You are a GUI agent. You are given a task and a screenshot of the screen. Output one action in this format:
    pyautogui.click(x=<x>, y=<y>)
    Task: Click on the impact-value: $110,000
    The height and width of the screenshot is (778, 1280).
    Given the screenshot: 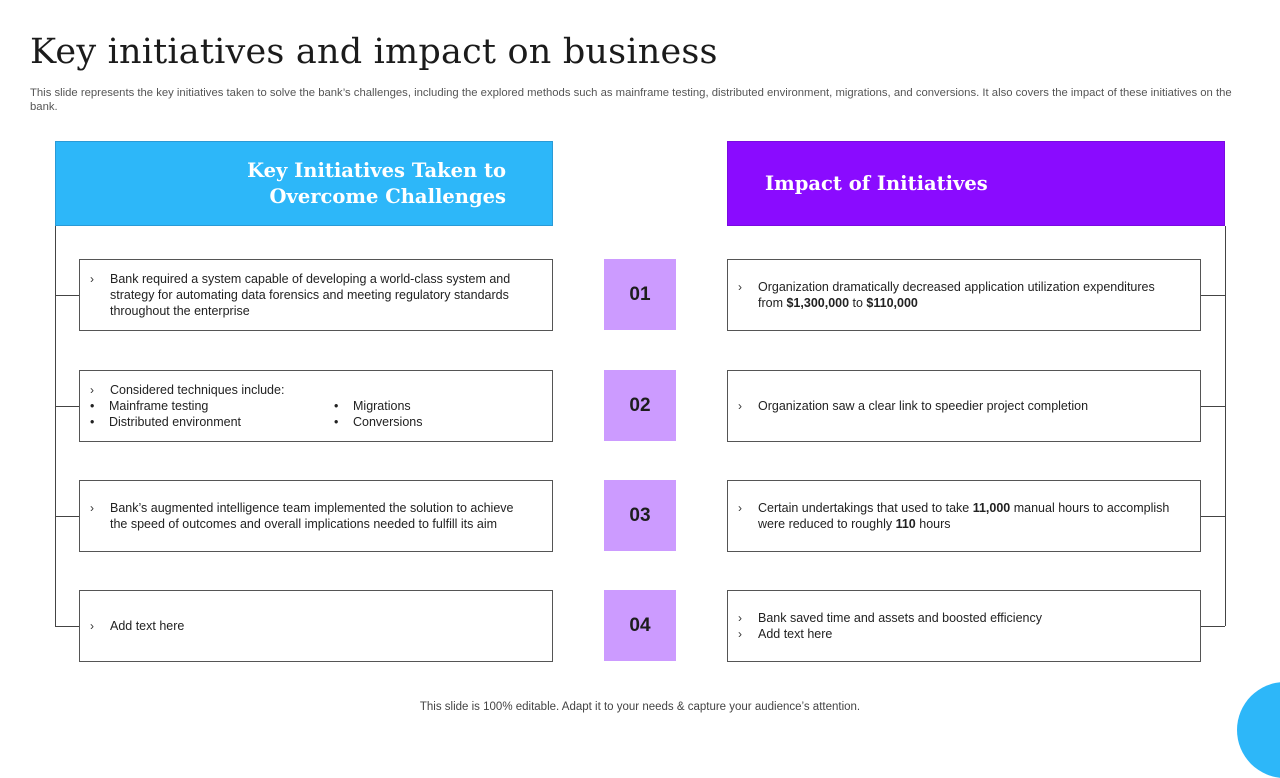 What is the action you would take?
    pyautogui.click(x=892, y=303)
    